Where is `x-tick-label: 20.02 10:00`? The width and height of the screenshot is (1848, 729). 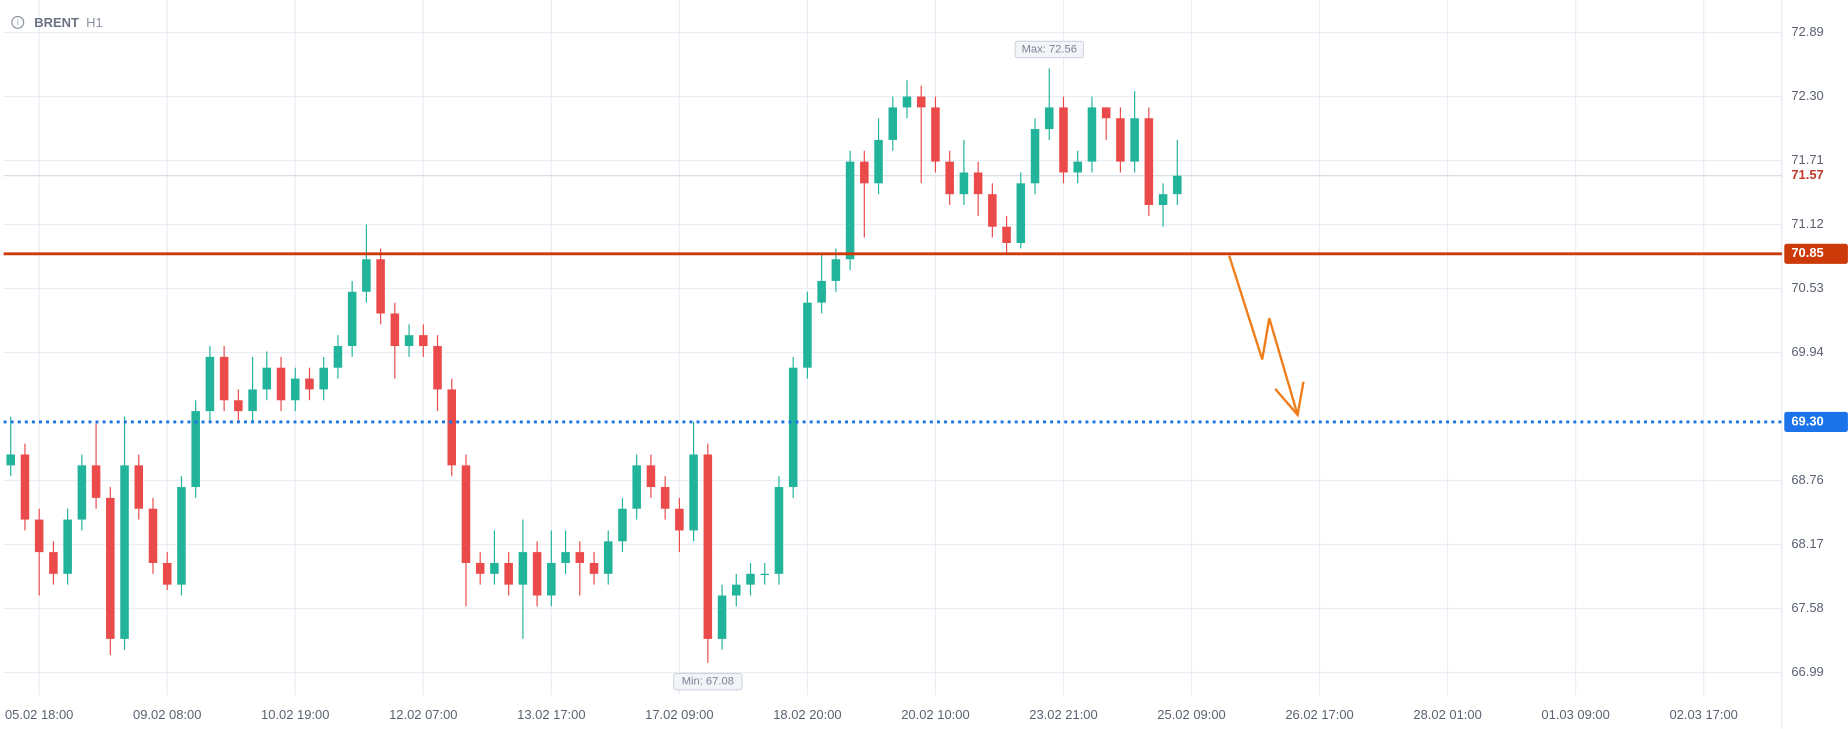
x-tick-label: 20.02 10:00 is located at coordinates (935, 714).